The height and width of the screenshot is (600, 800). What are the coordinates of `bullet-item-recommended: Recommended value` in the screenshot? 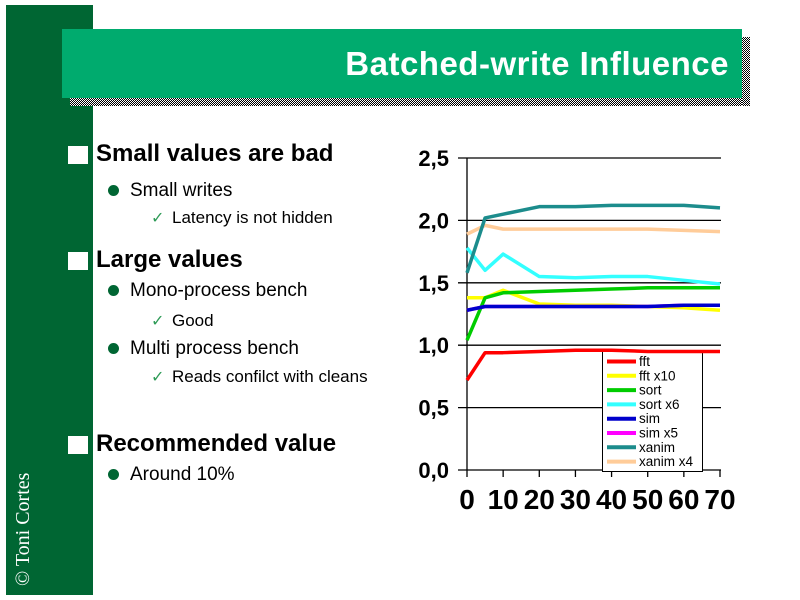 It's located at (202, 444).